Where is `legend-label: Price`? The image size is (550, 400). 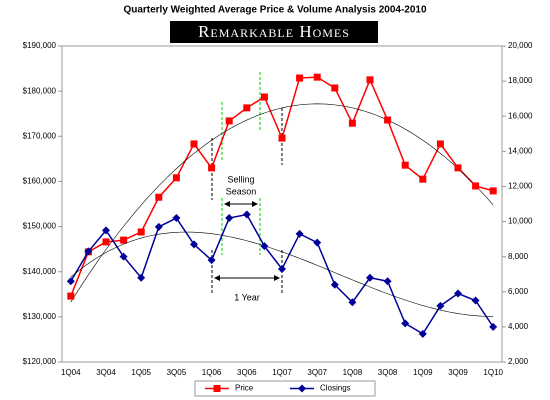 legend-label: Price is located at coordinates (244, 388).